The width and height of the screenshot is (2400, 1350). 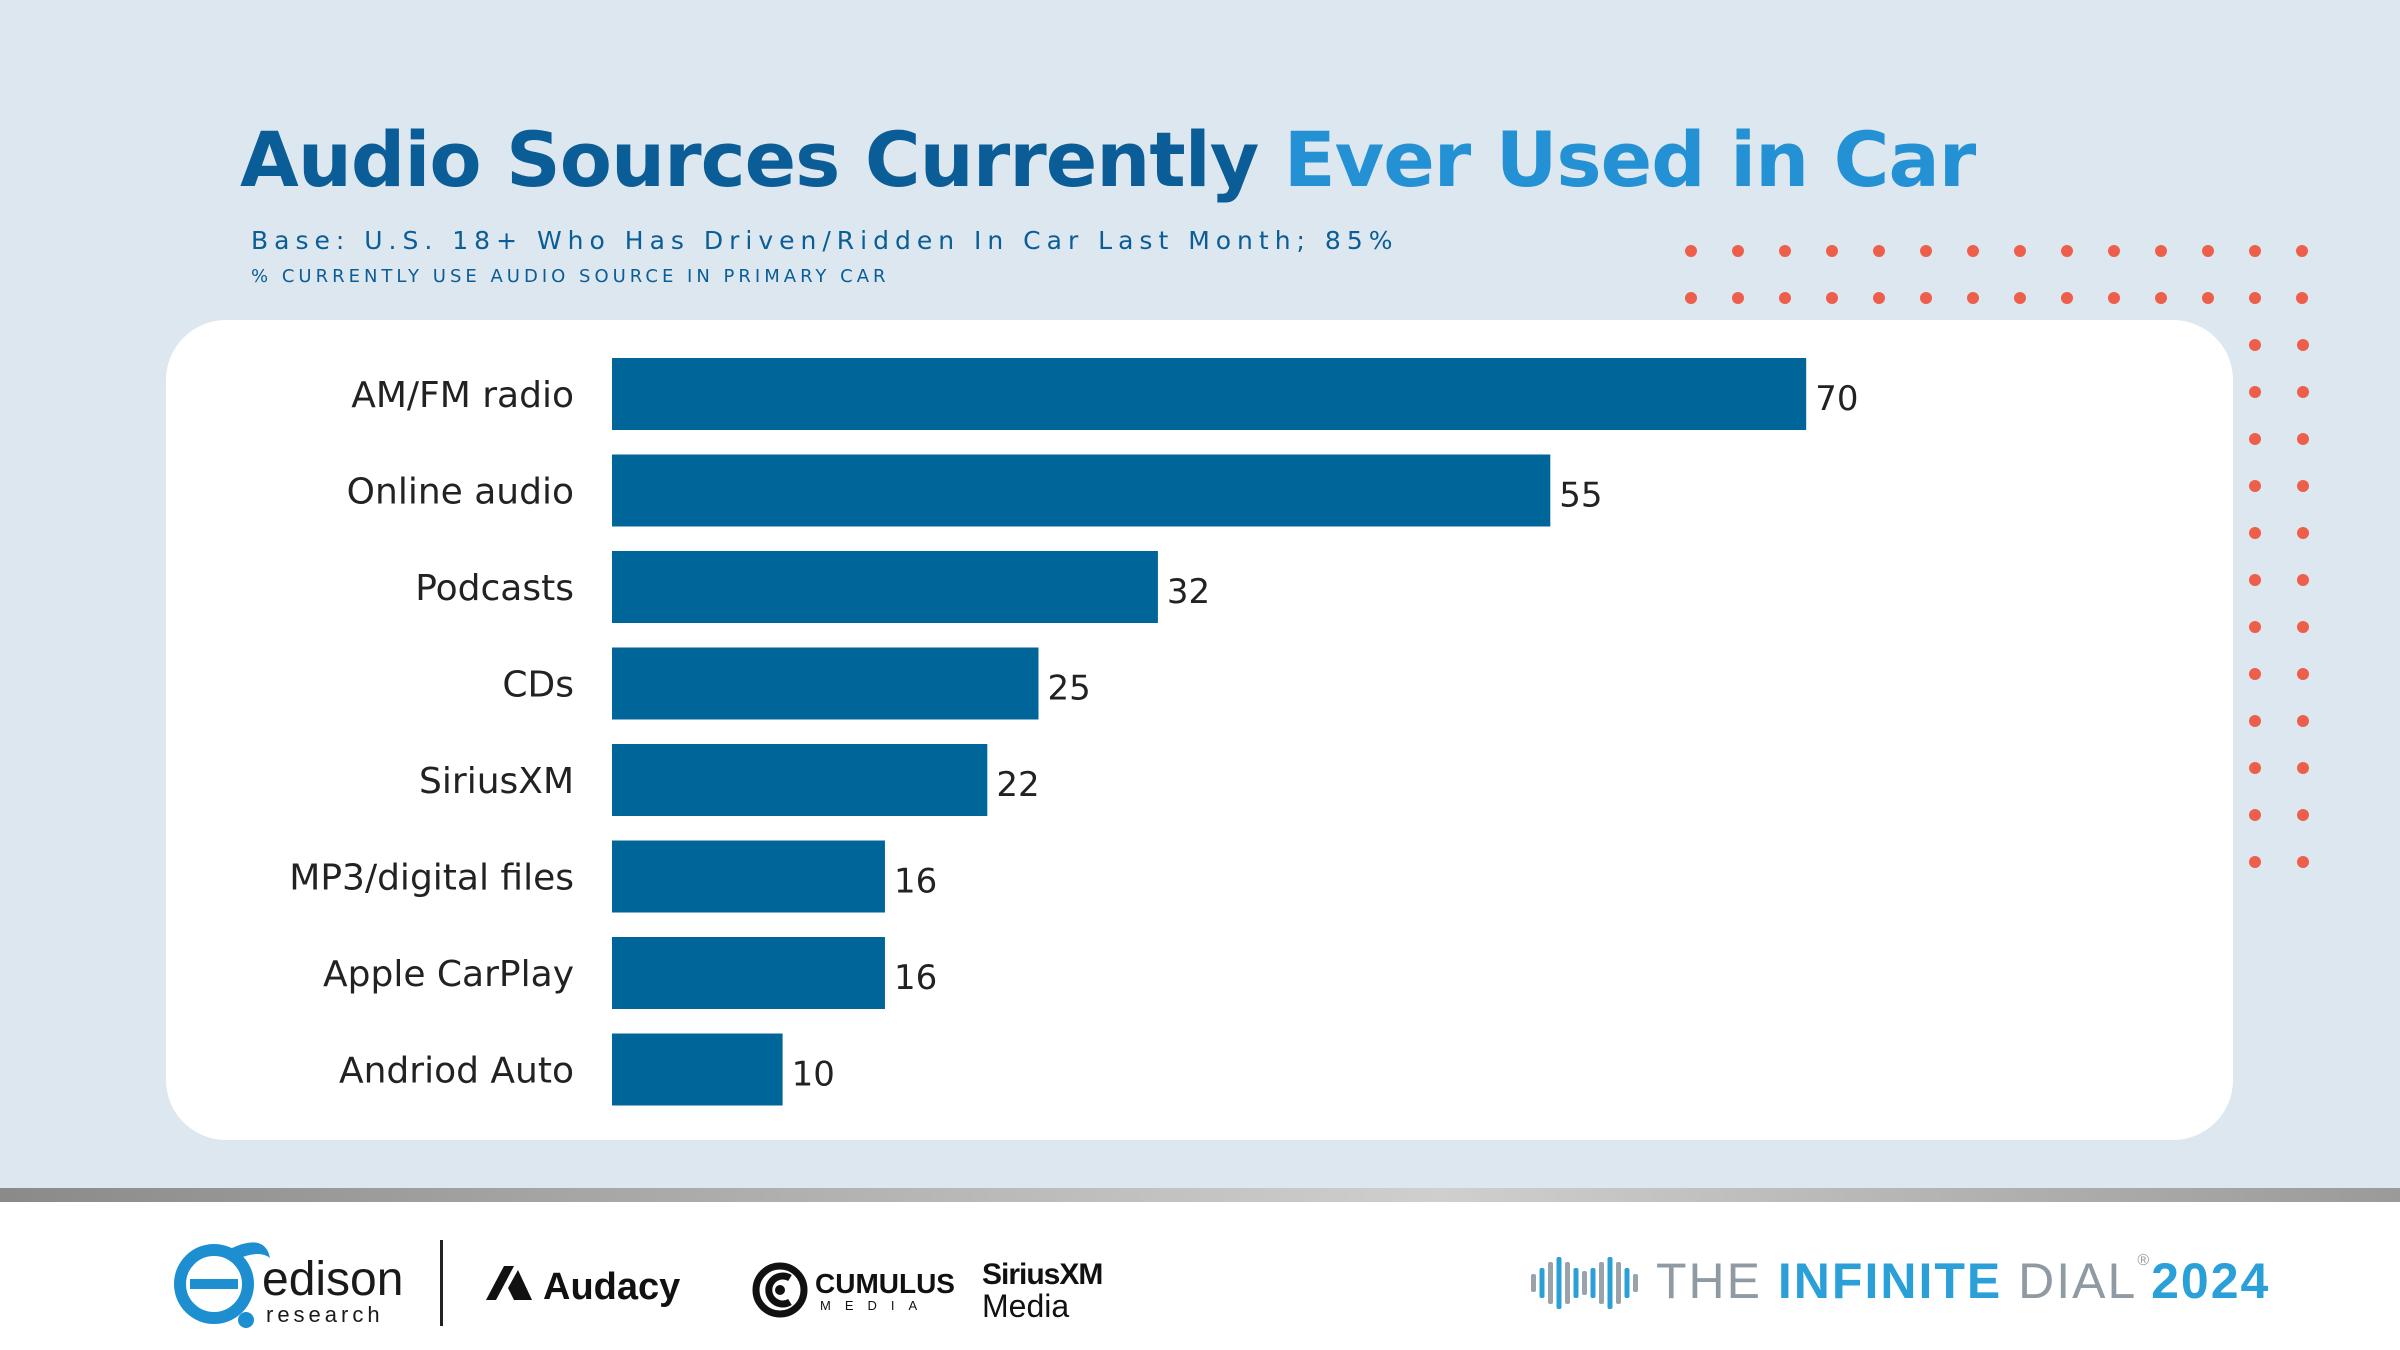 I want to click on decorative-dot-pattern, so click(x=1997, y=556).